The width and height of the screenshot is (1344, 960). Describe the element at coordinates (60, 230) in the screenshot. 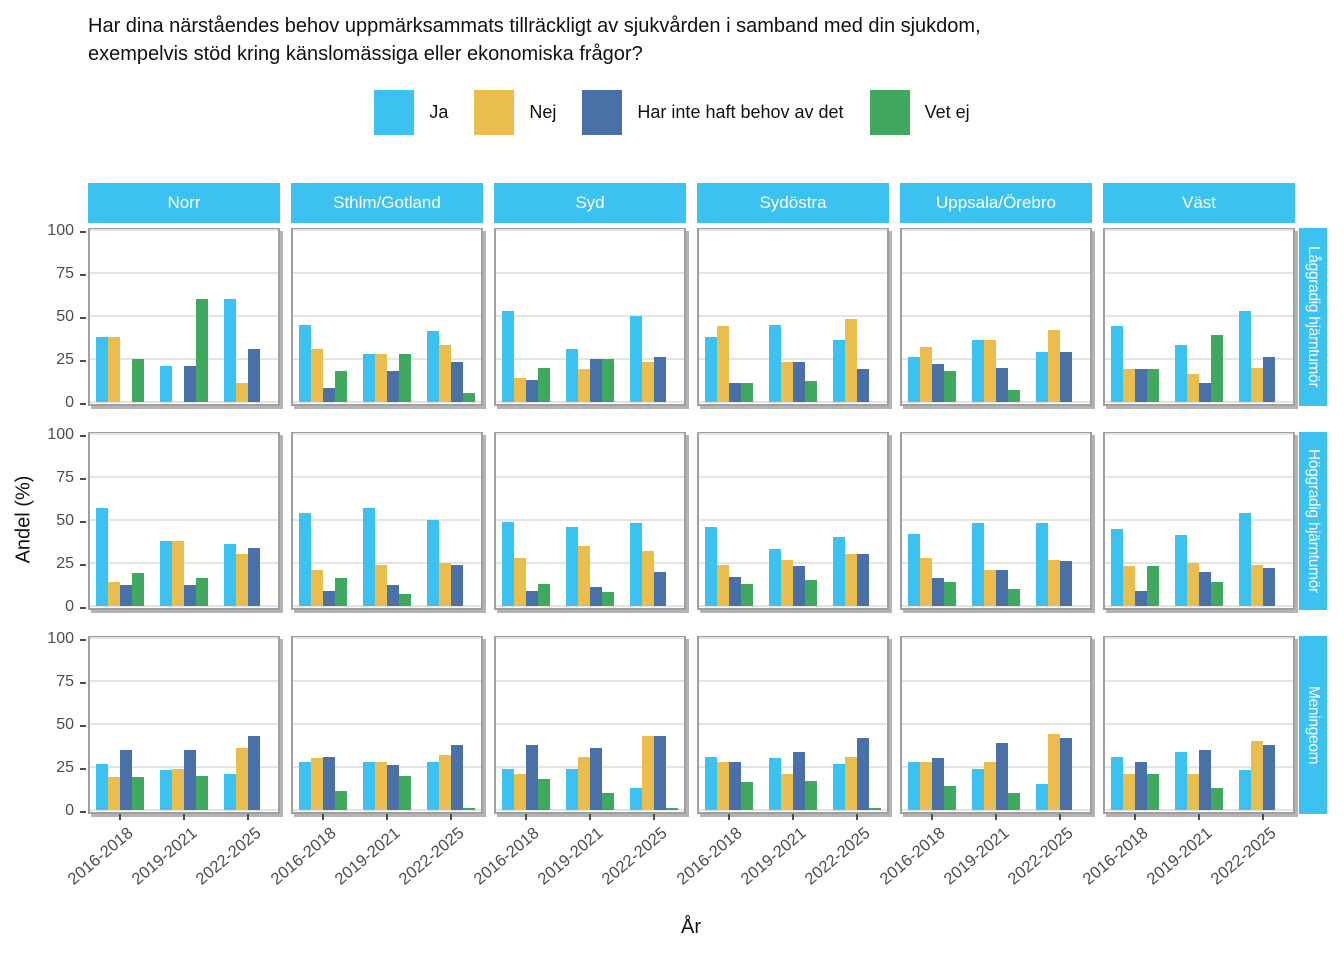

I see `y-tick-label: 100` at that location.